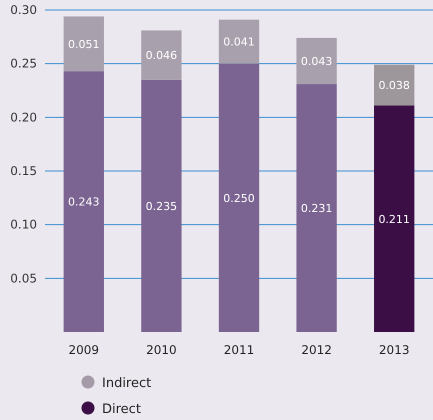 Image resolution: width=433 pixels, height=420 pixels. I want to click on data-label: 0.046, so click(162, 55).